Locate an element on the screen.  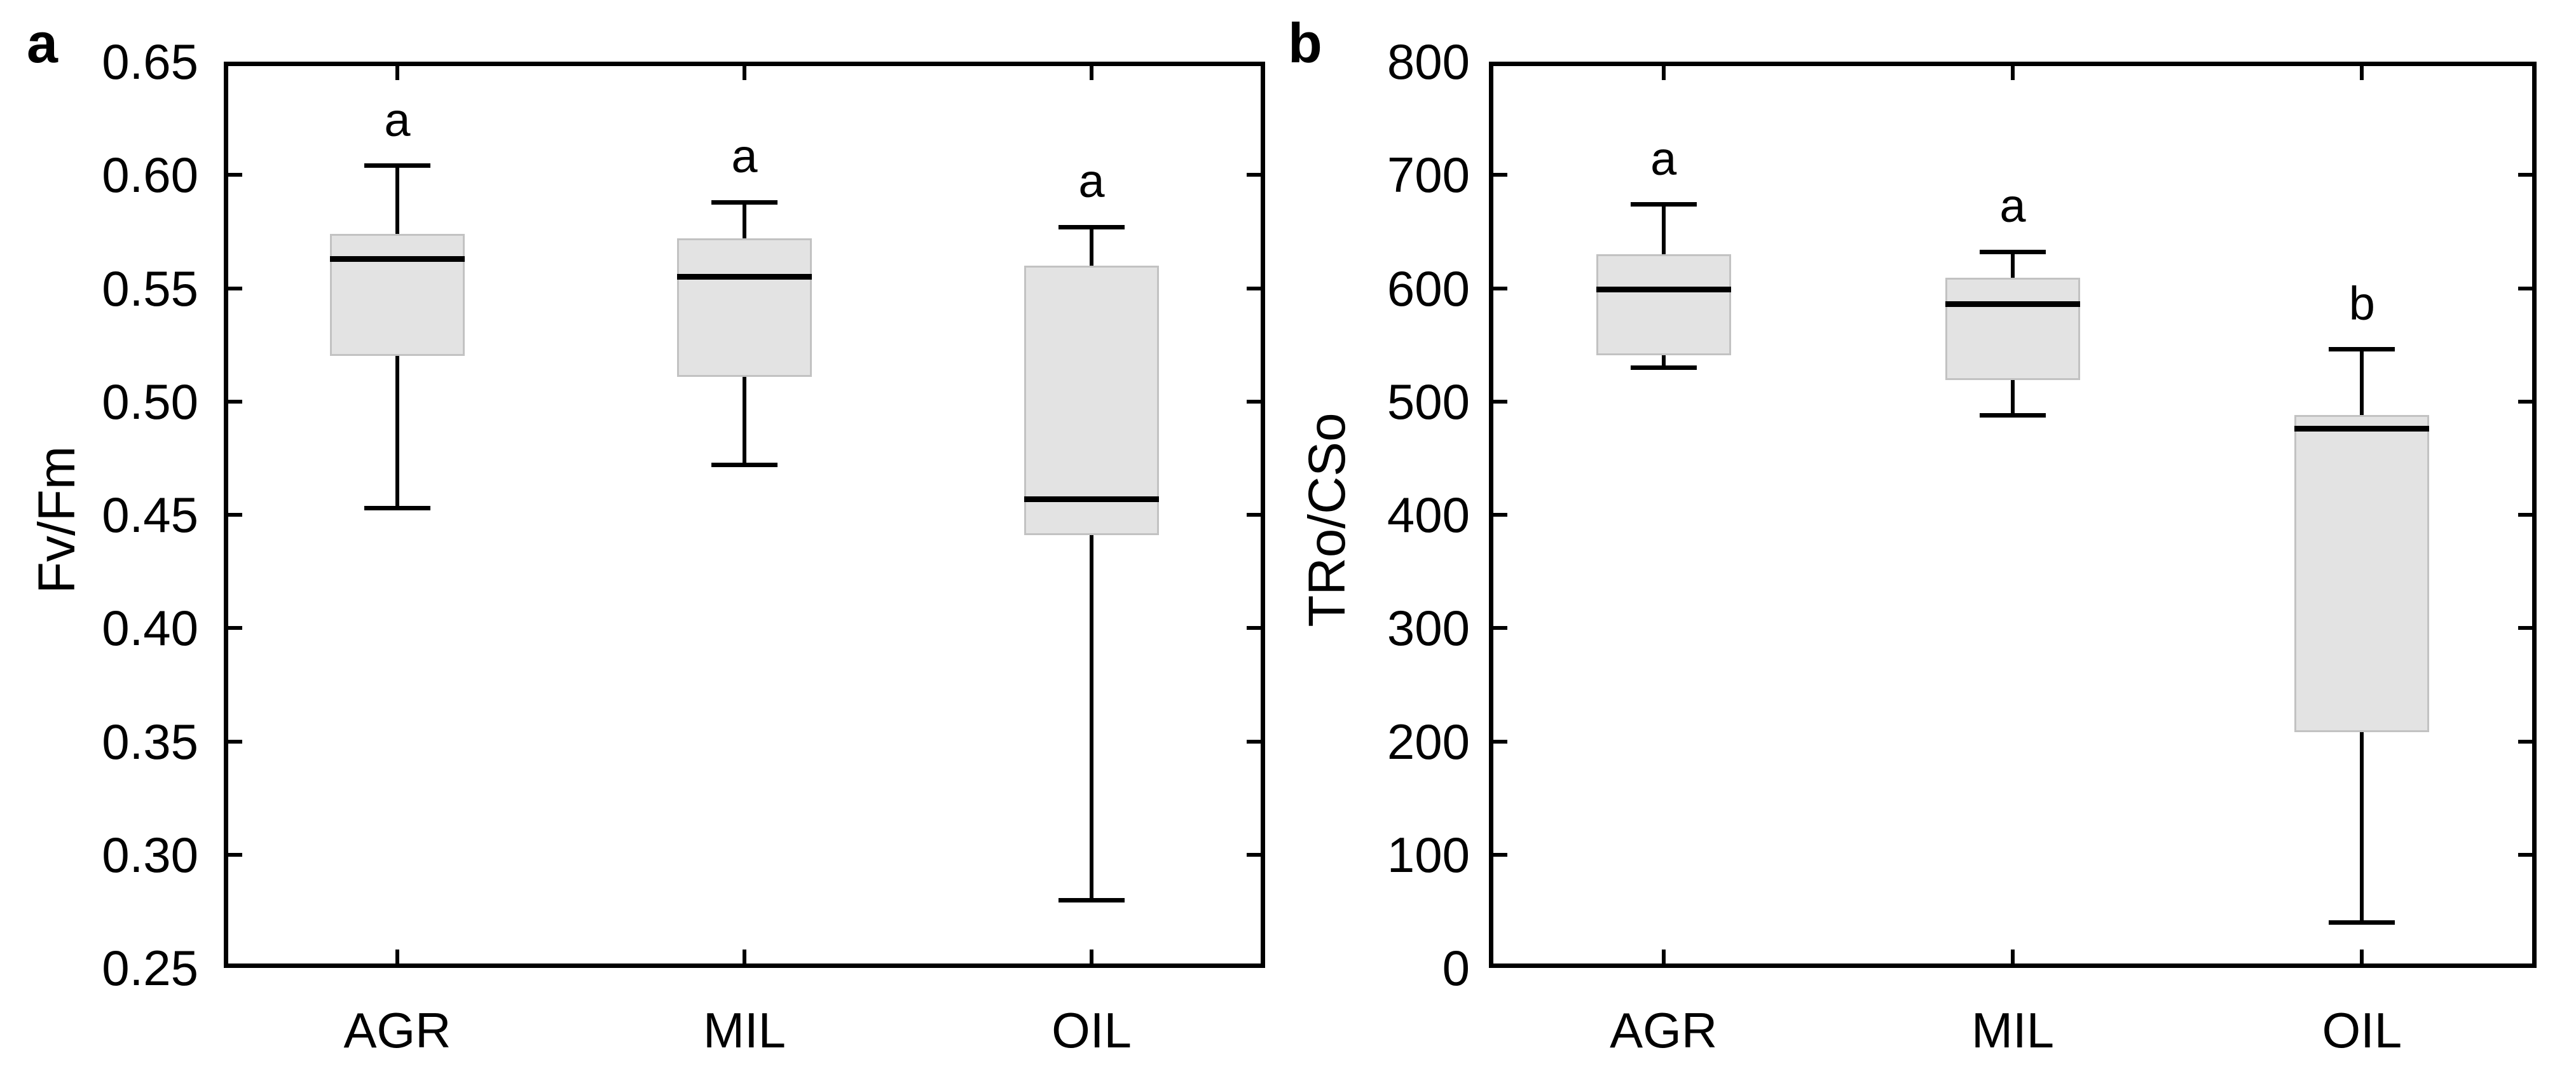
y-tick-label: 500 is located at coordinates (1428, 401).